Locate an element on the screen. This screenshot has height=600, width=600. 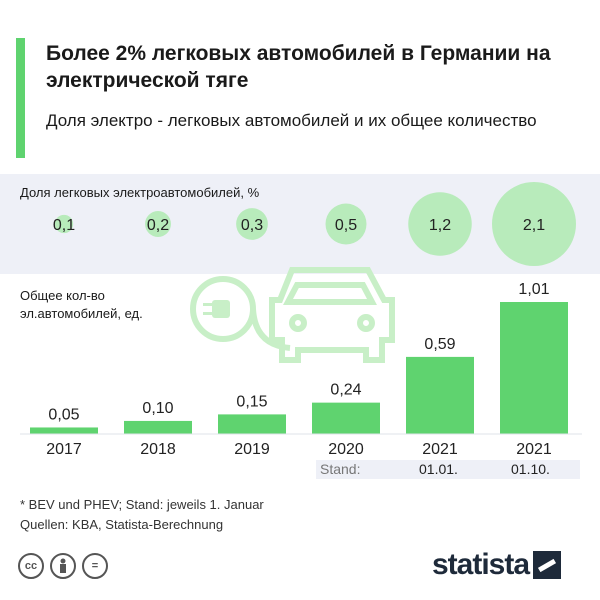
count-value-label: 0,05 is located at coordinates (63, 414).